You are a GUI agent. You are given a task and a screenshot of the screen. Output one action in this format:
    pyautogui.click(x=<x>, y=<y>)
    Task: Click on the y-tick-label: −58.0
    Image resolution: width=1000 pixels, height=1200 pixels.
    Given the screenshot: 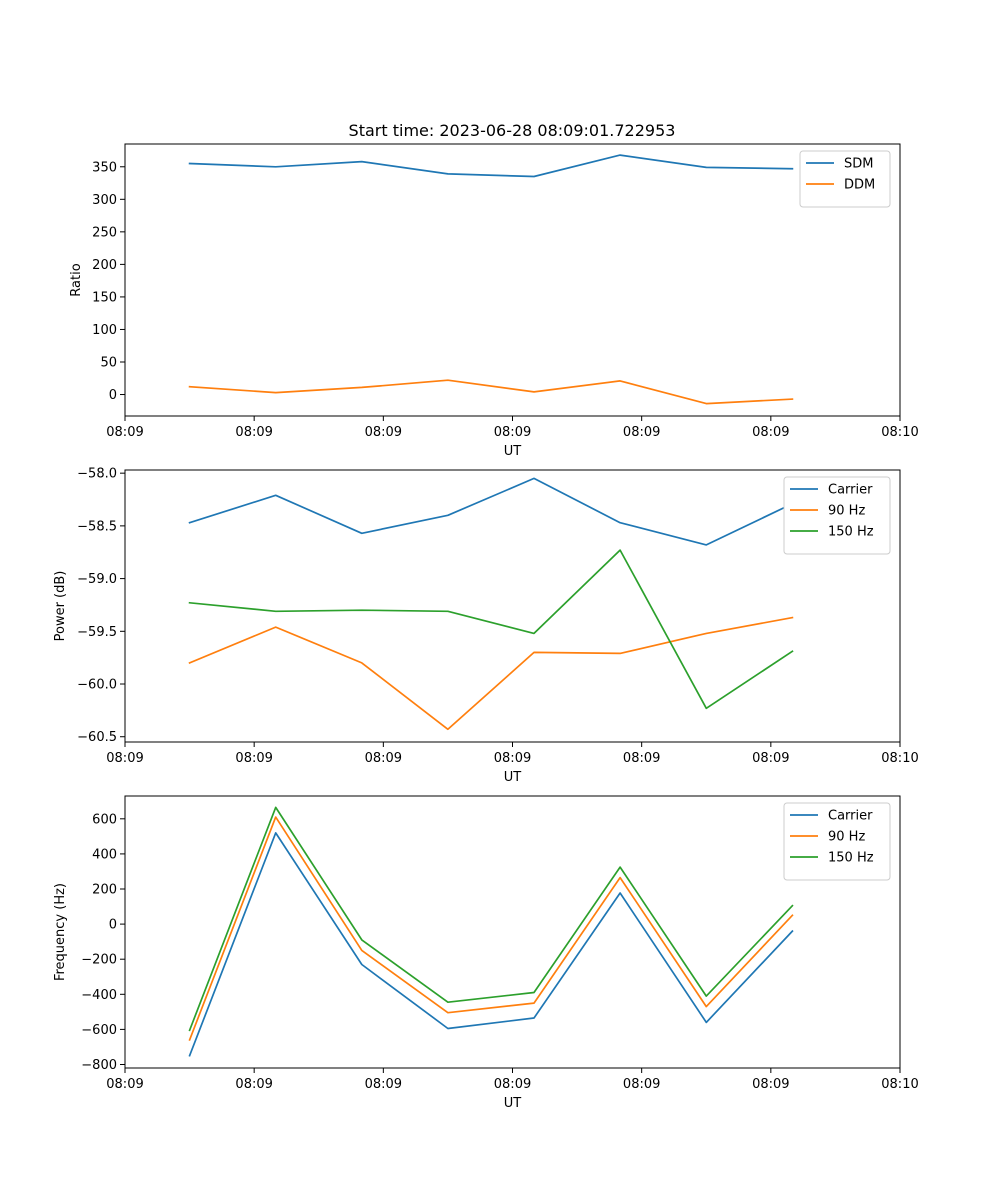 What is the action you would take?
    pyautogui.click(x=97, y=474)
    